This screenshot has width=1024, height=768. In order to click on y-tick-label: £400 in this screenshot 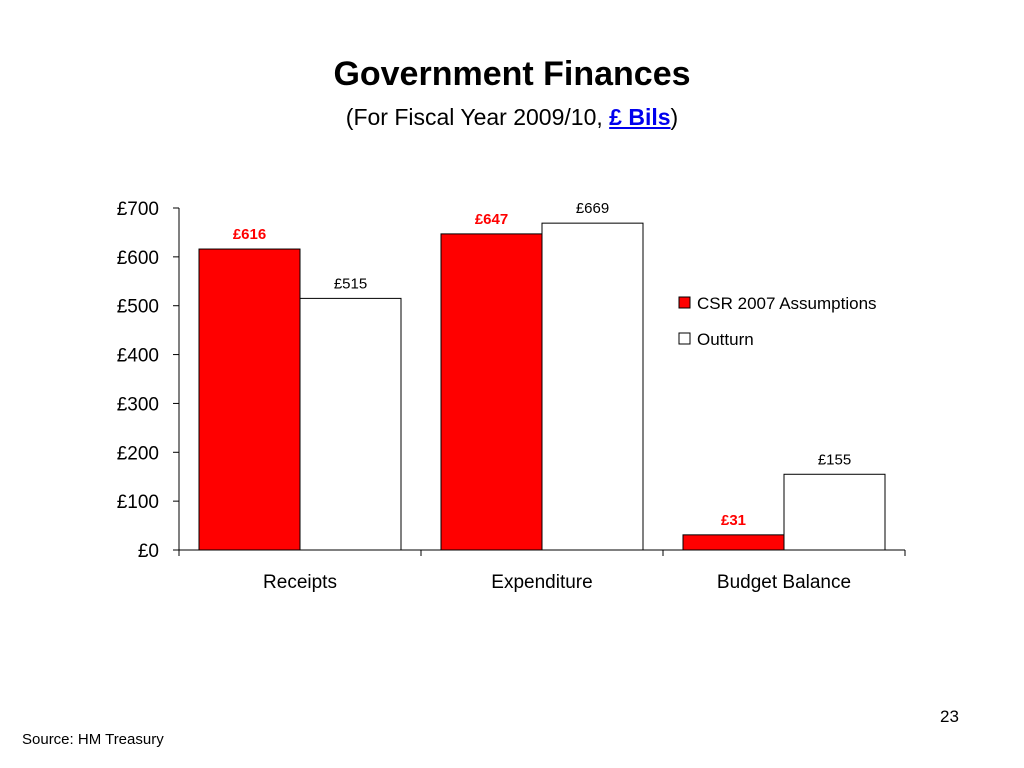, I will do `click(138, 356)`.